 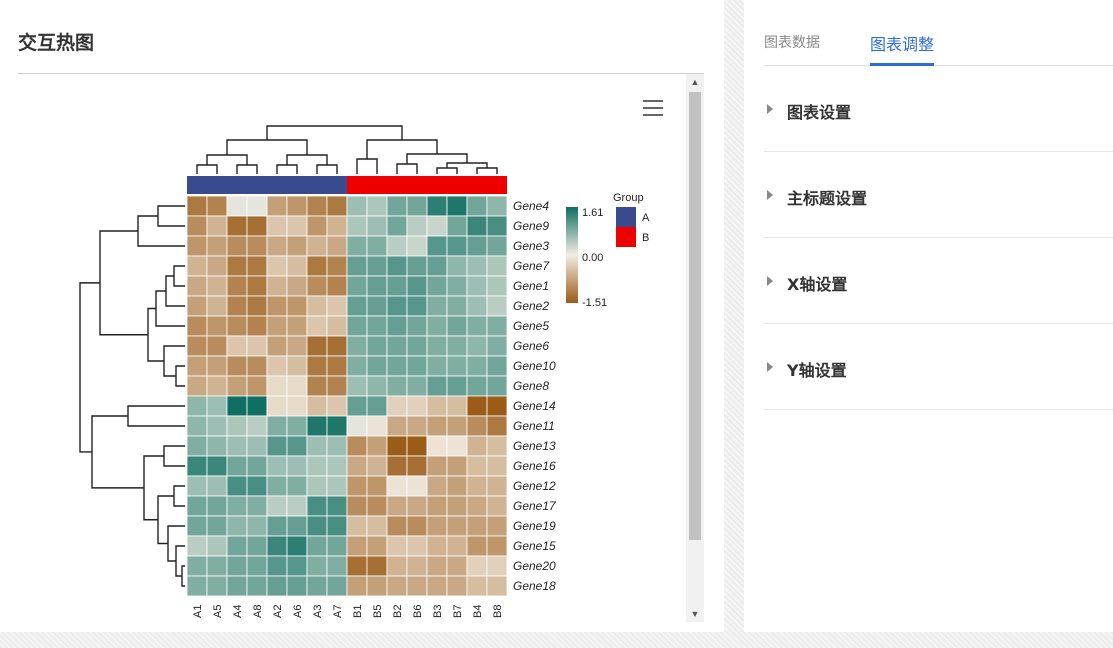 What do you see at coordinates (531, 286) in the screenshot?
I see `row-label: Gene1` at bounding box center [531, 286].